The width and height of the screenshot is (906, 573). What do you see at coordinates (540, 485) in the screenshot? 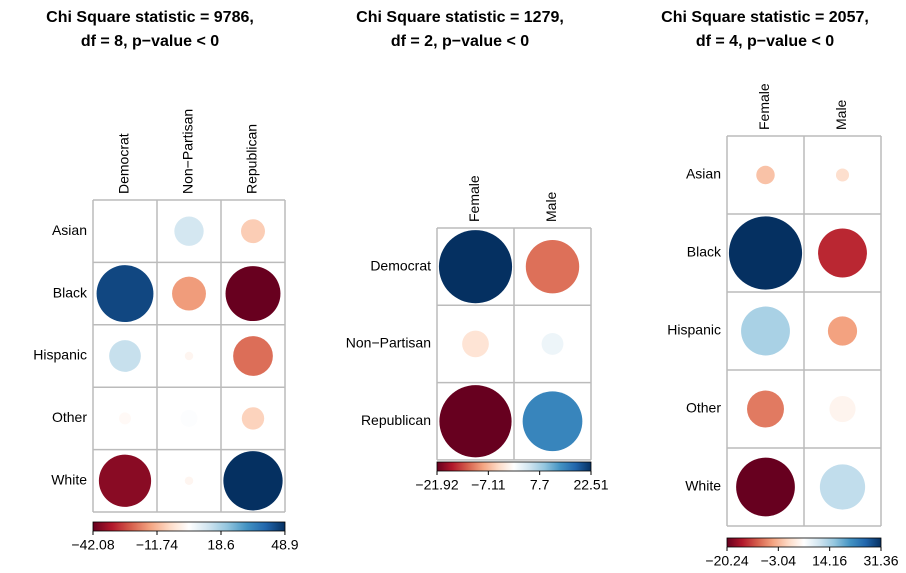
I see `colorbar-label: 7.7` at bounding box center [540, 485].